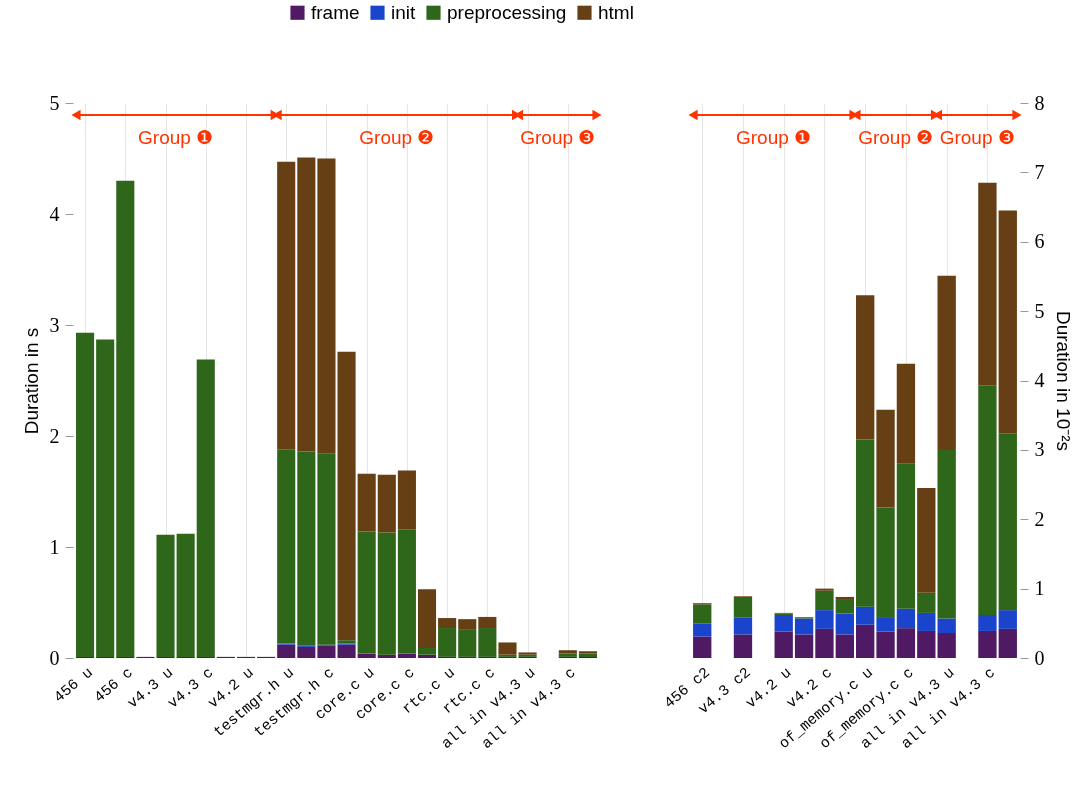 This screenshot has width=1085, height=812. Describe the element at coordinates (1039, 310) in the screenshot. I see `y2-tick-label: 5` at that location.